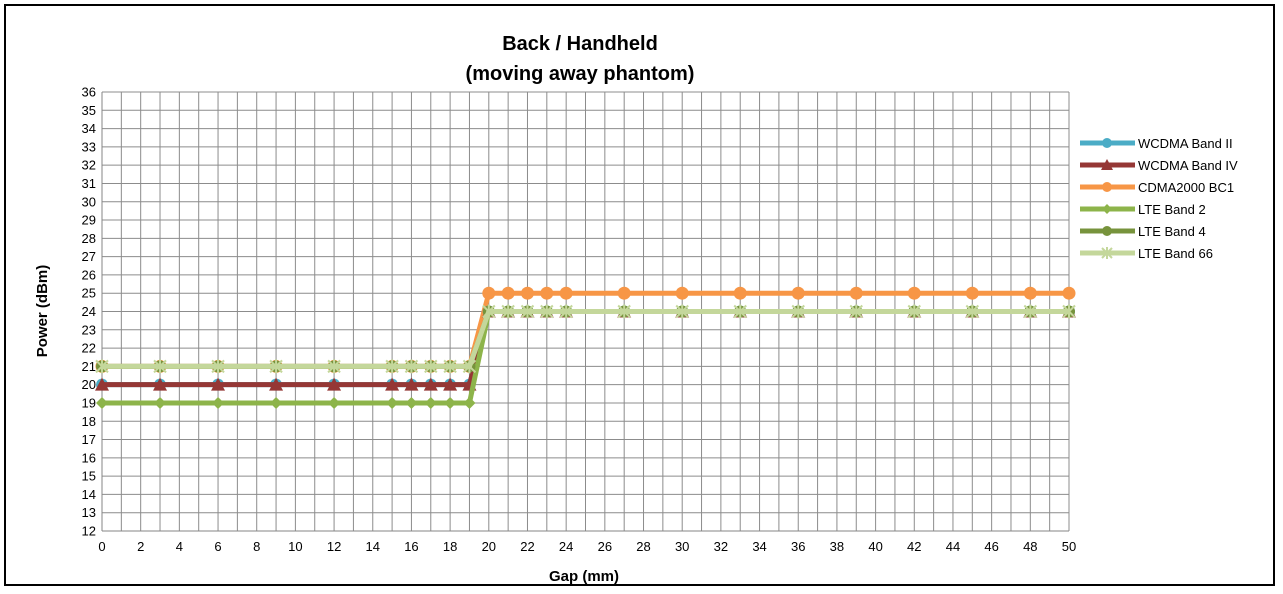 The width and height of the screenshot is (1283, 594). I want to click on x-tick-label: 8, so click(256, 546).